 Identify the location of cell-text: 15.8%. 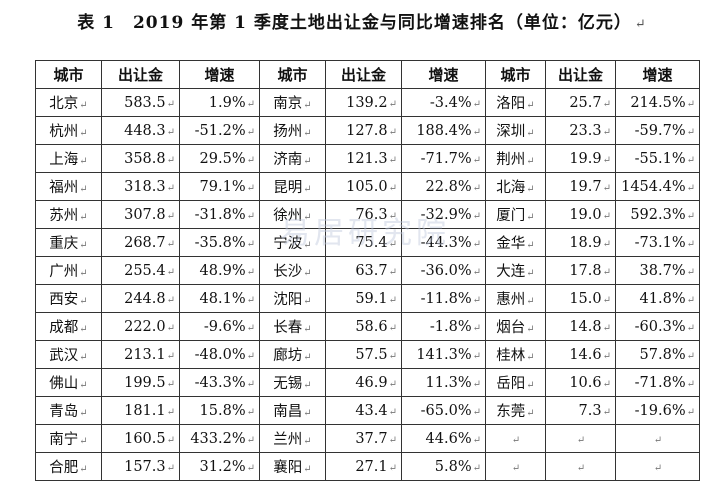
(222, 410).